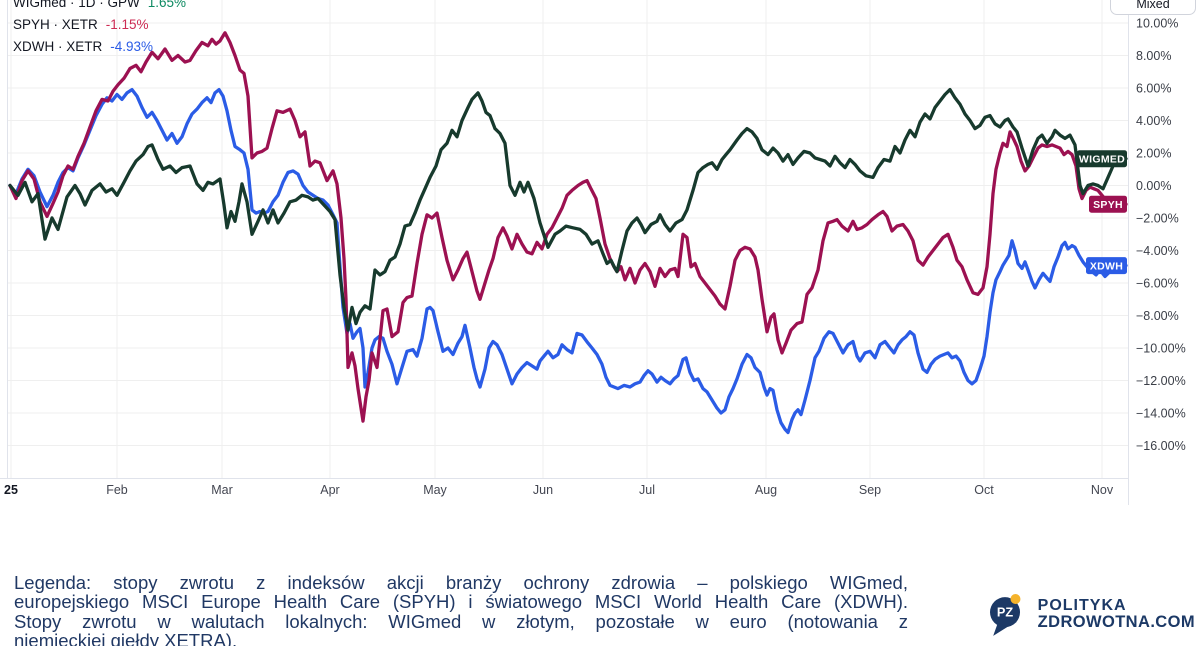 Image resolution: width=1200 pixels, height=646 pixels. What do you see at coordinates (1153, 89) in the screenshot?
I see `y-tick-label: 6.00%` at bounding box center [1153, 89].